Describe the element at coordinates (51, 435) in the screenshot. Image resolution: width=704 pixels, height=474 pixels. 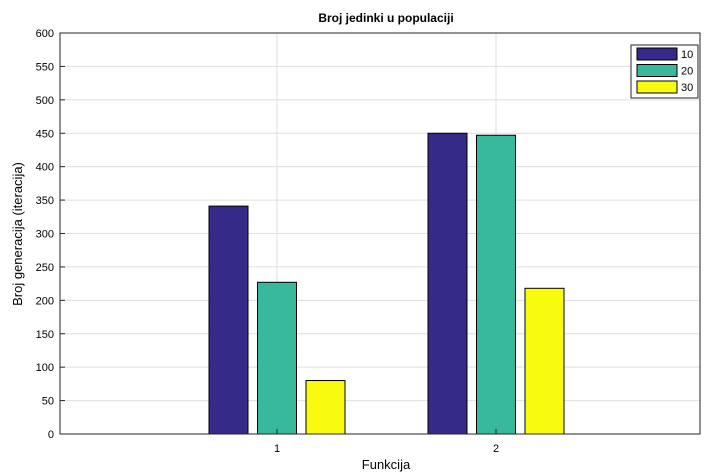
I see `y-tick-label: 0` at that location.